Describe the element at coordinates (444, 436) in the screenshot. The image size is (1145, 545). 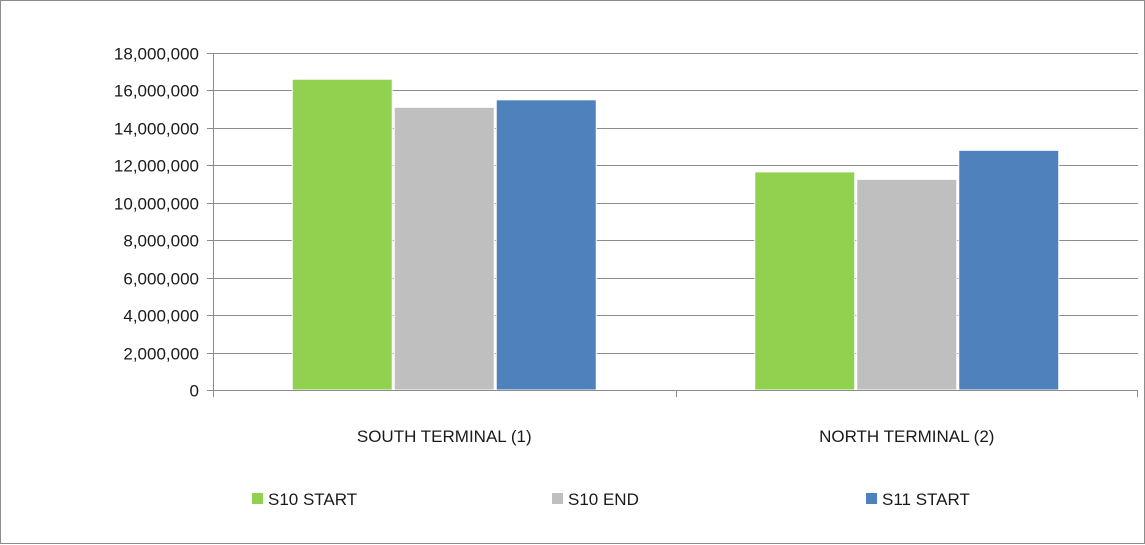
I see `x-category-label: SOUTH TERMINAL (1)` at that location.